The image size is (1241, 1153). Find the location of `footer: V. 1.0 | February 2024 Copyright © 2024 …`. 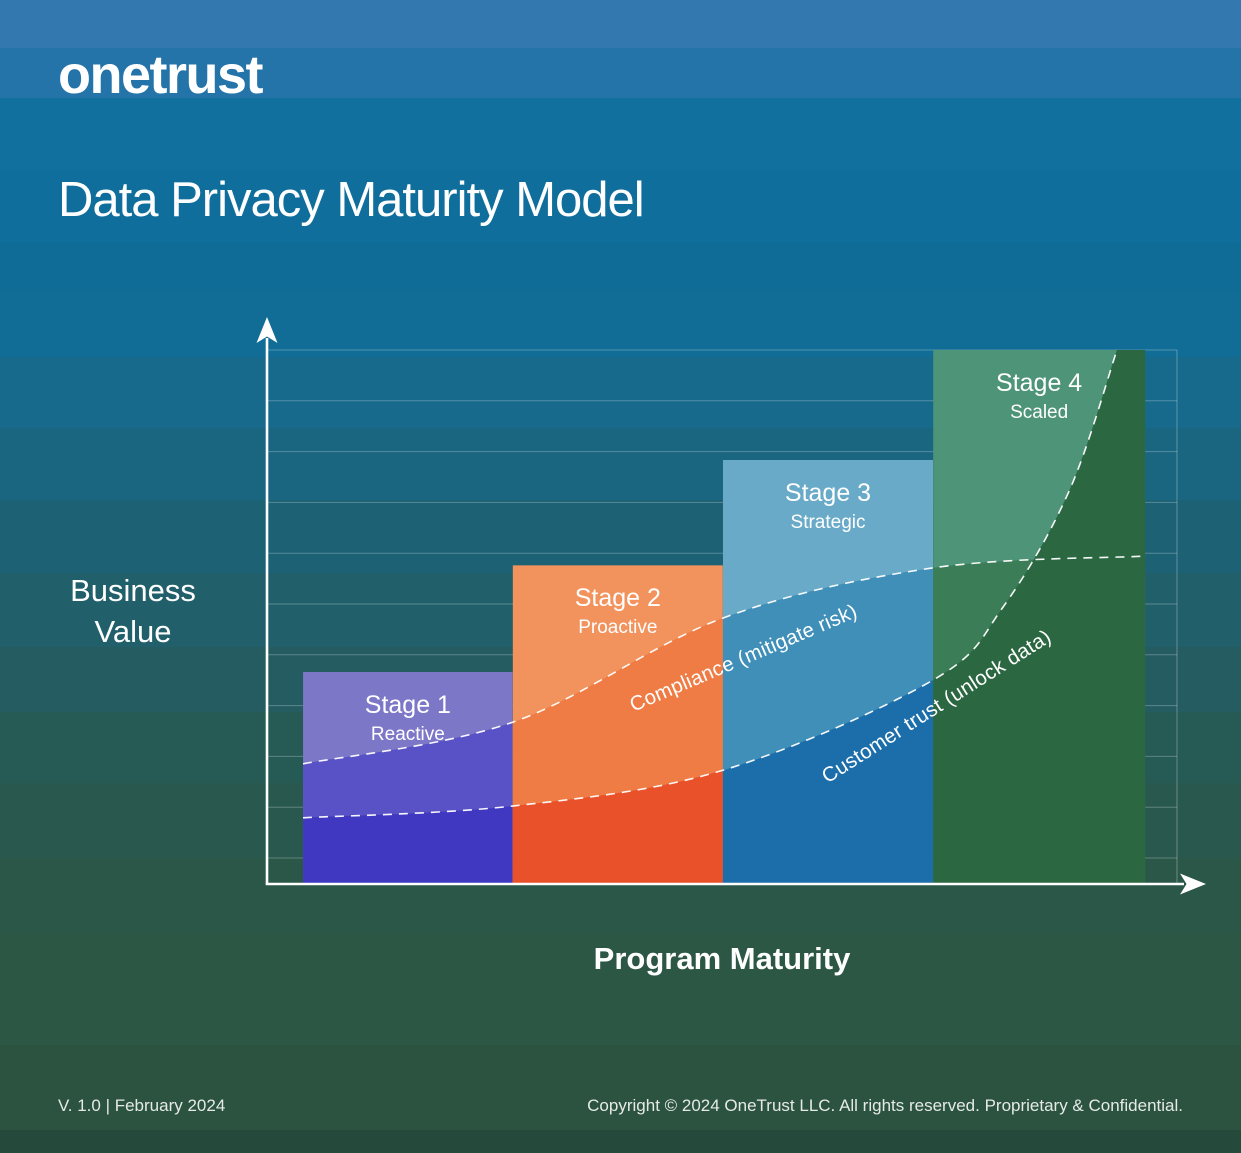

footer: V. 1.0 | February 2024 Copyright © 2024 … is located at coordinates (620, 1106).